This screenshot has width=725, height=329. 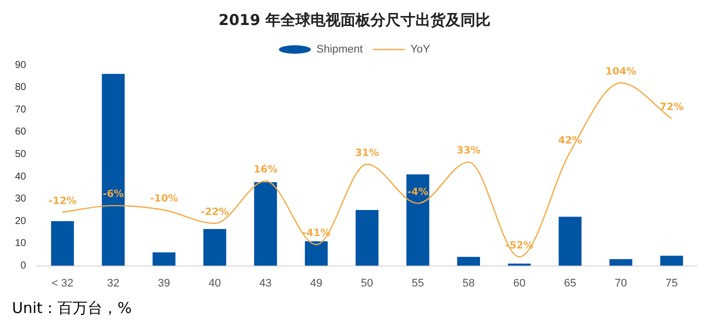 I want to click on x-tick-label: 58, so click(x=468, y=283).